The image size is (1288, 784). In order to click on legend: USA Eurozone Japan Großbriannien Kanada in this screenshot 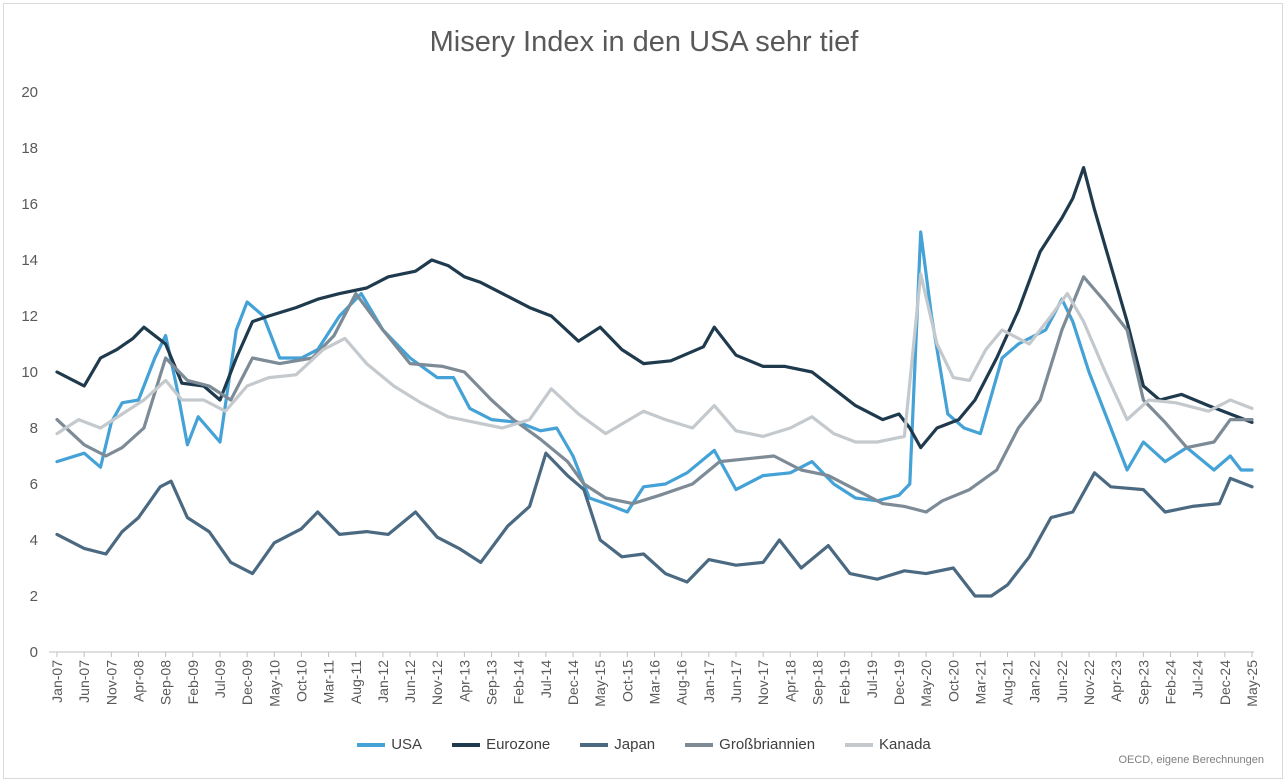, I will do `click(644, 744)`.